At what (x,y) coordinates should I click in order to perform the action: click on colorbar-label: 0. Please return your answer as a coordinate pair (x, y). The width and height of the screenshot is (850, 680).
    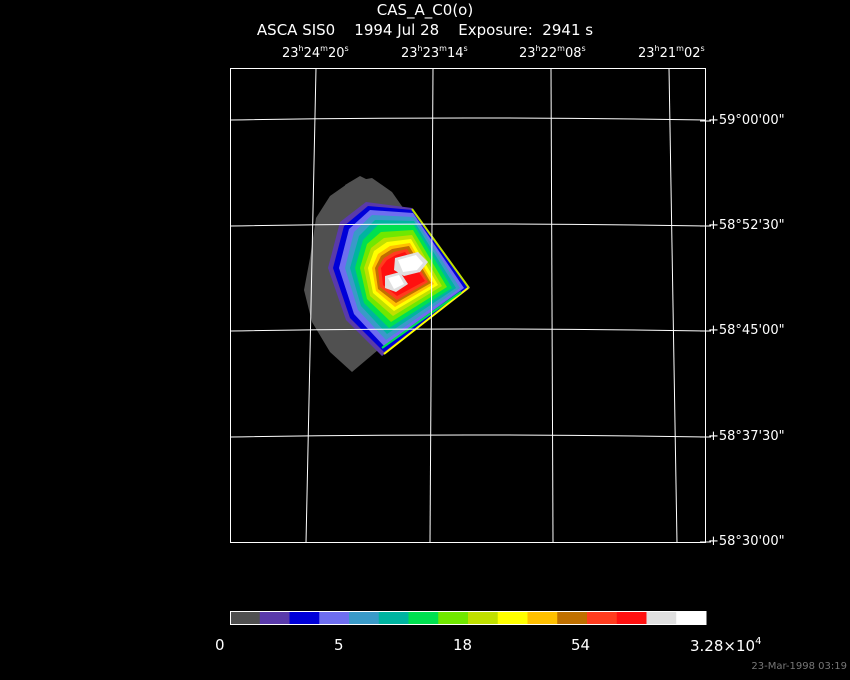
    Looking at the image, I should click on (220, 645).